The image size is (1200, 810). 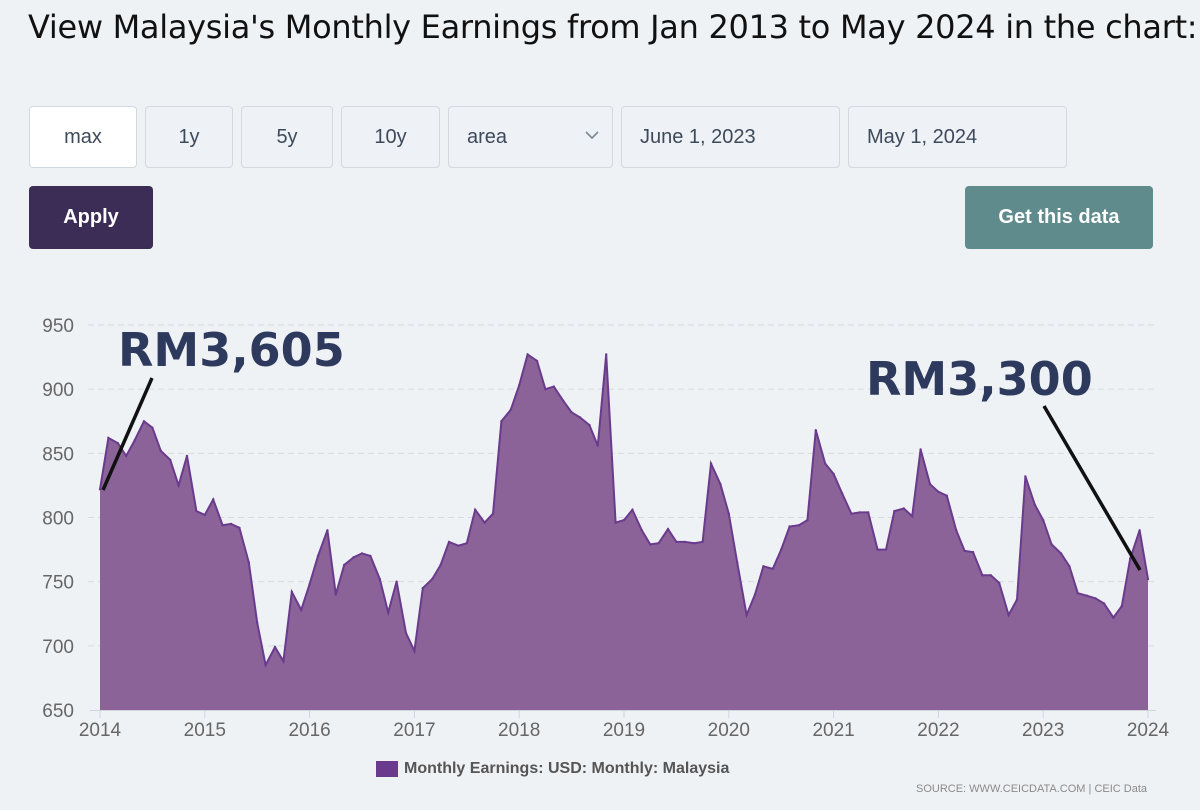 I want to click on x-tick-label: 2020, so click(x=729, y=730).